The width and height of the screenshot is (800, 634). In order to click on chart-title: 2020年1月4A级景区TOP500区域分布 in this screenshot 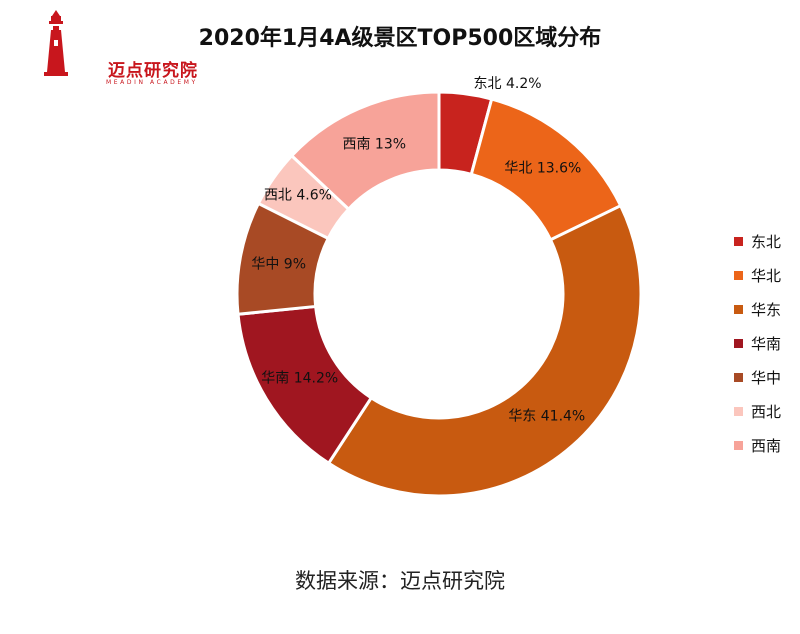, I will do `click(400, 38)`.